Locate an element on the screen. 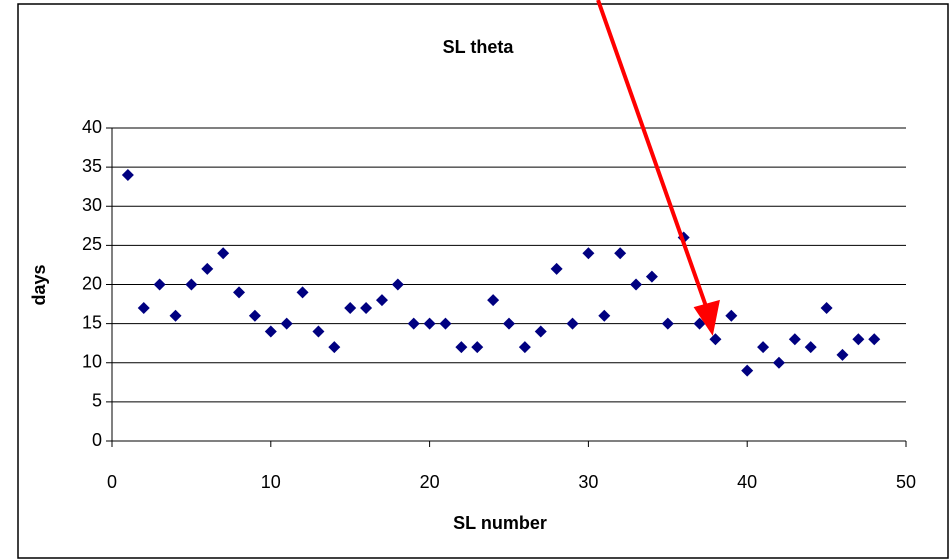 Image resolution: width=950 pixels, height=560 pixels. y-tick-label: 10 is located at coordinates (92, 362).